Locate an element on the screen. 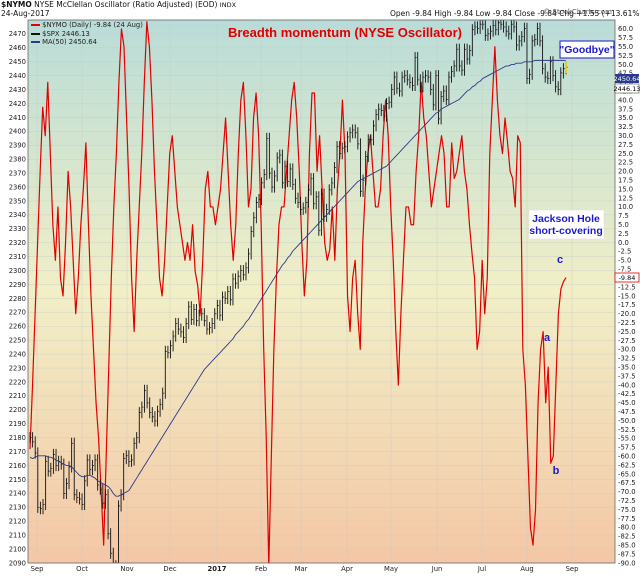 The image size is (640, 576). right-tick-label: -35.0 is located at coordinates (627, 367).